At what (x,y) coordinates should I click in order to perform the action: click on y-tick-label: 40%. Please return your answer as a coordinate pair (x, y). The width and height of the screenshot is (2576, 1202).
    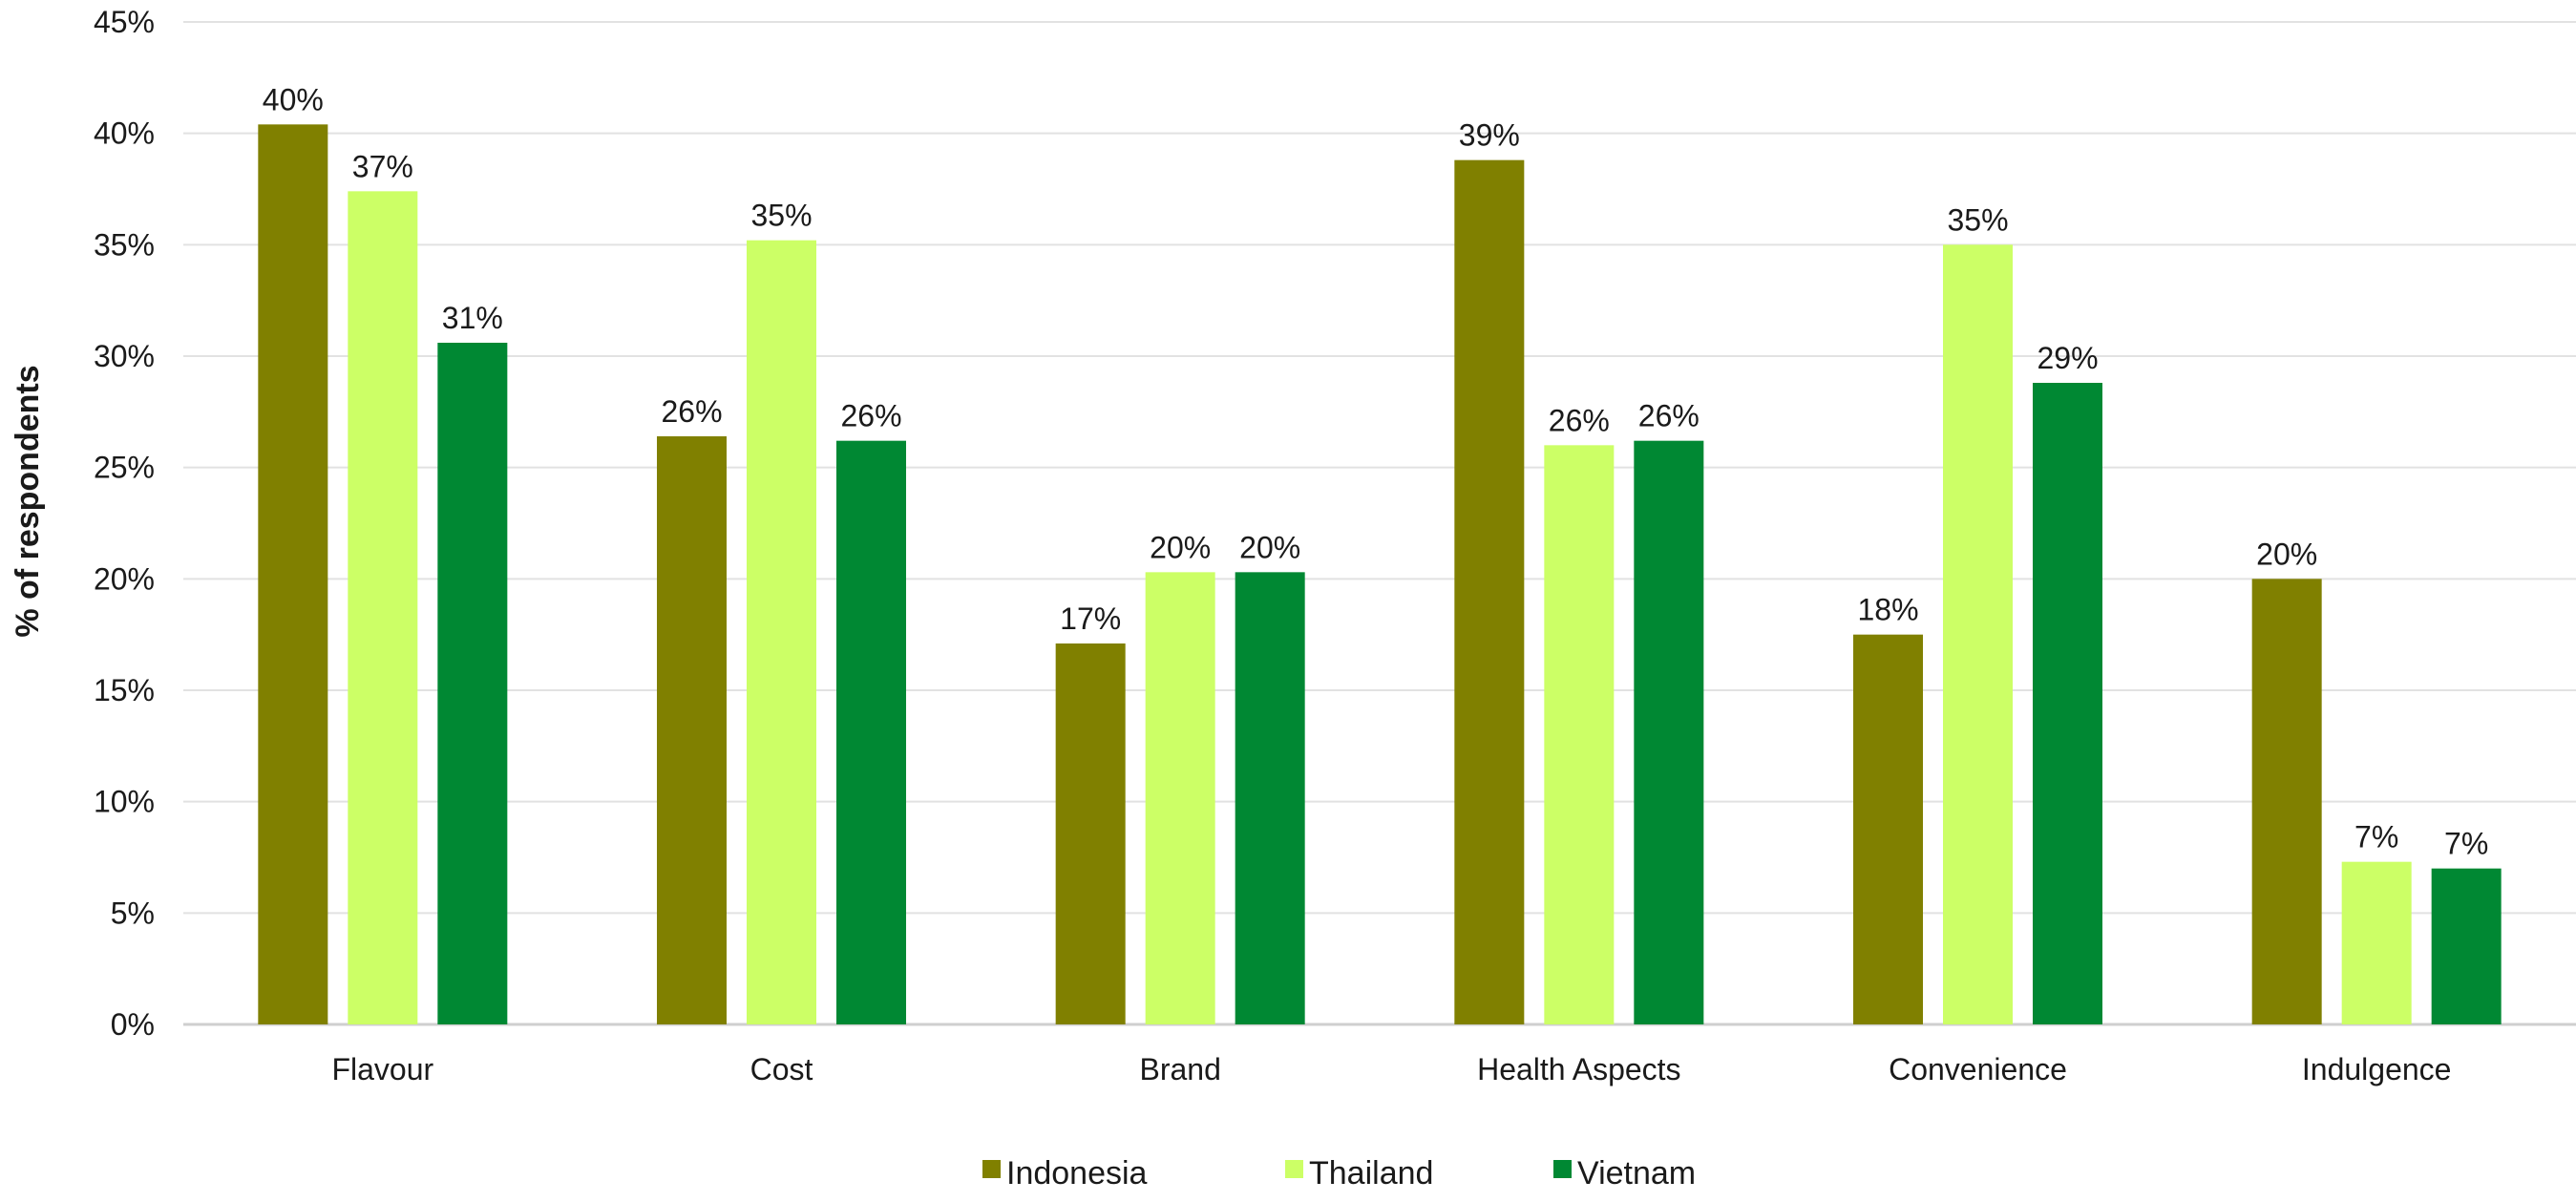
    Looking at the image, I should click on (124, 133).